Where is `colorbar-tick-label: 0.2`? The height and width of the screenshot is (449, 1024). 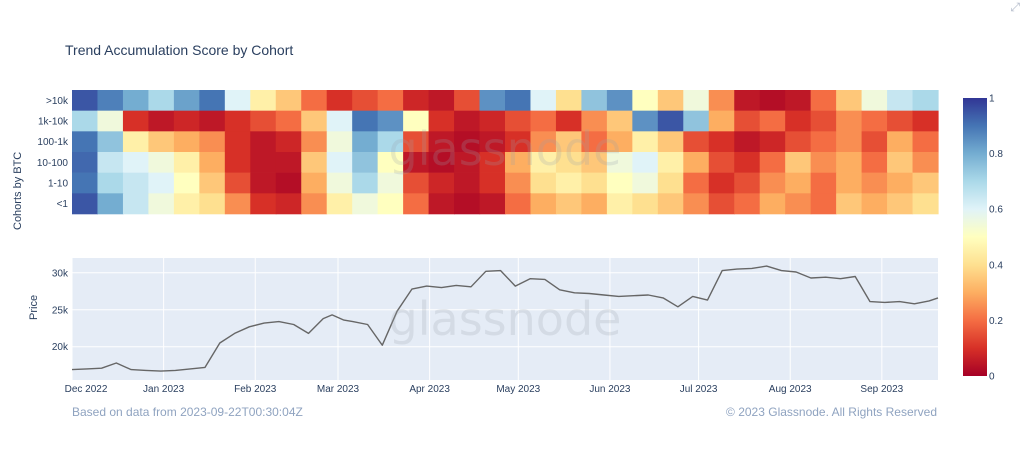 colorbar-tick-label: 0.2 is located at coordinates (996, 321).